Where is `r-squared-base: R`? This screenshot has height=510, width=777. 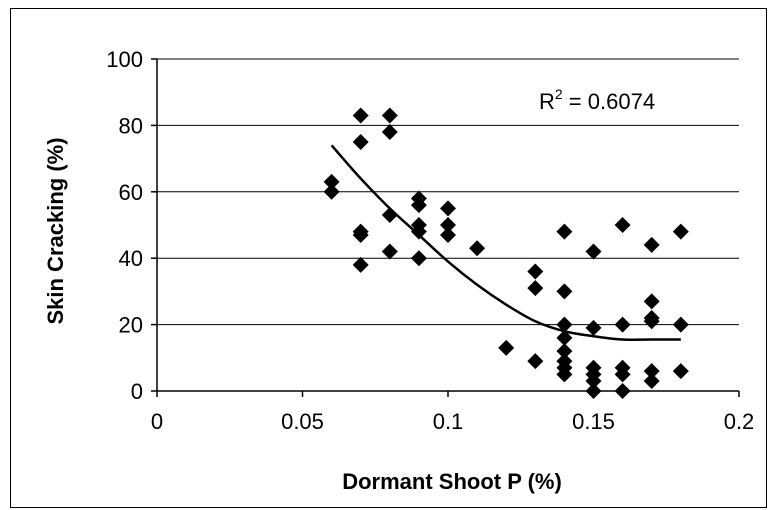
r-squared-base: R is located at coordinates (547, 101).